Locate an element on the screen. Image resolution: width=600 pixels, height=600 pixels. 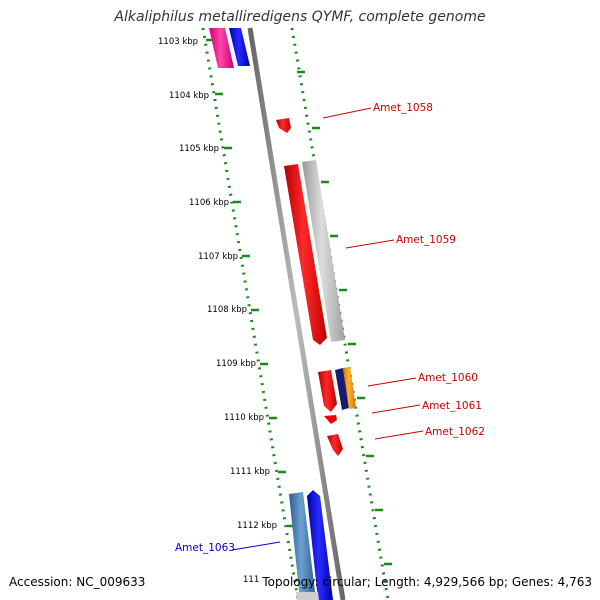
small-red-feature is located at coordinates (330, 419).